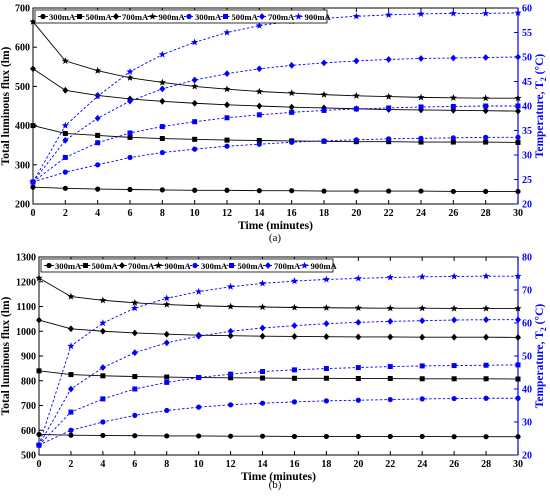 The height and width of the screenshot is (497, 550). What do you see at coordinates (278, 293) in the screenshot?
I see `flux-series-900mA` at bounding box center [278, 293].